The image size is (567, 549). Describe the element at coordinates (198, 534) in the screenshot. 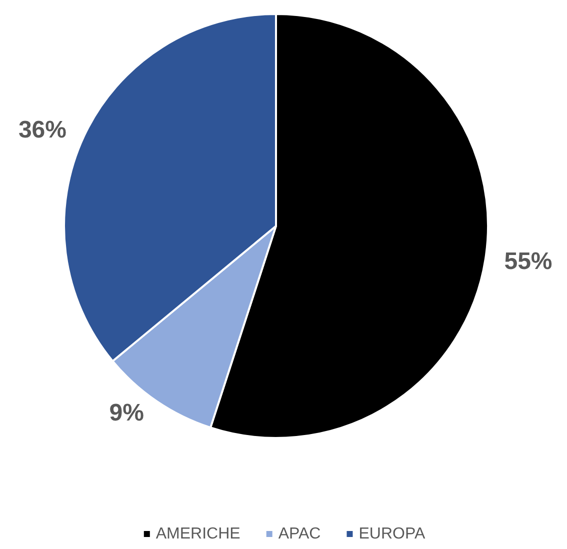

I see `legend-label: AMERICHE` at that location.